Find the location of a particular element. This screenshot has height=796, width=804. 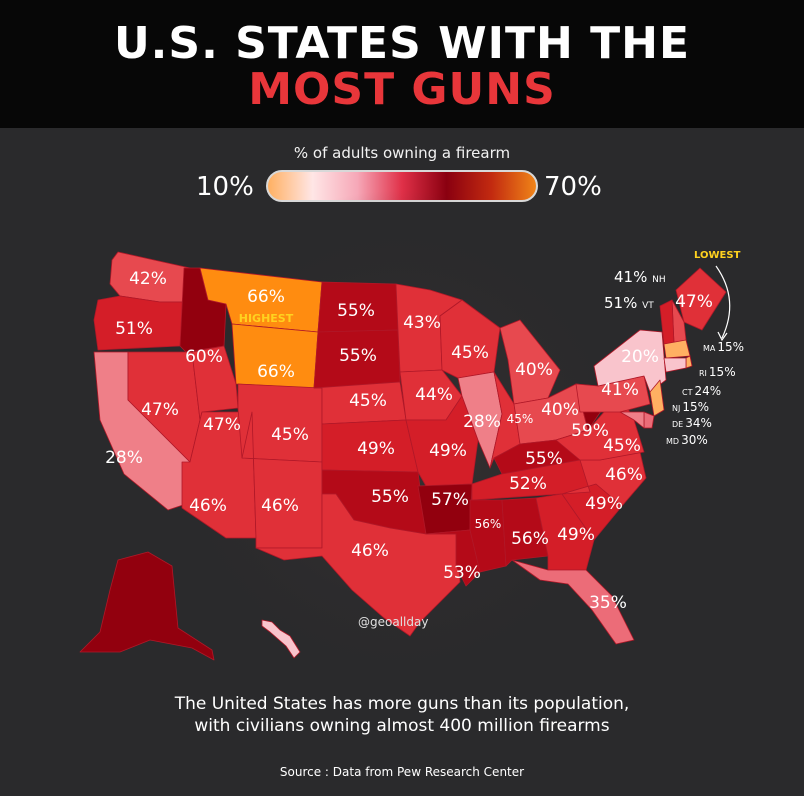

label-me: 47% is located at coordinates (694, 302).